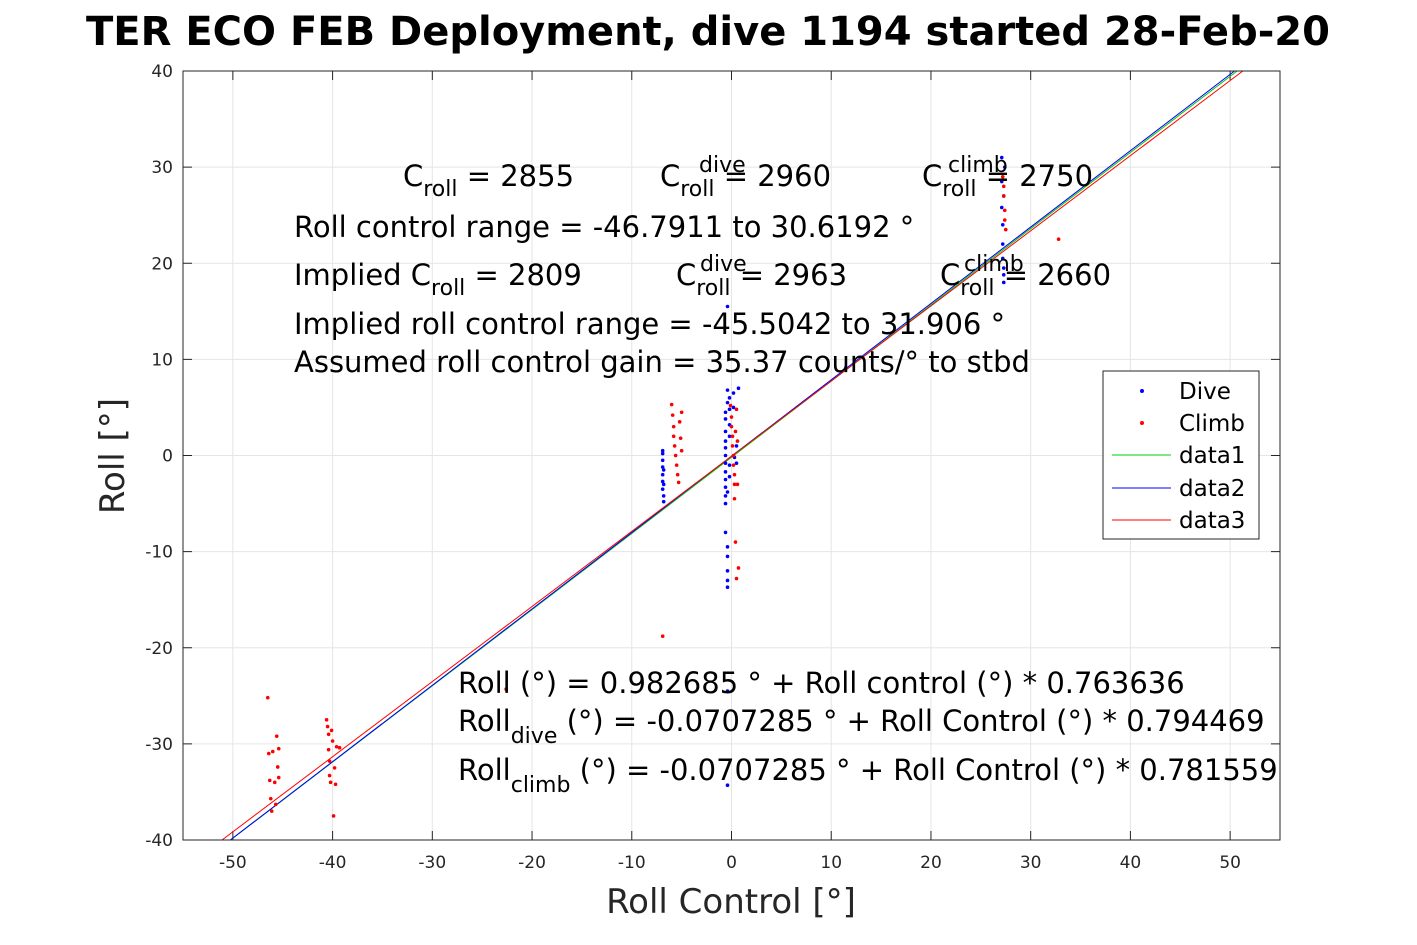  Describe the element at coordinates (745, 180) in the screenshot. I see `annot-c-dive: Croll = 2960` at that location.